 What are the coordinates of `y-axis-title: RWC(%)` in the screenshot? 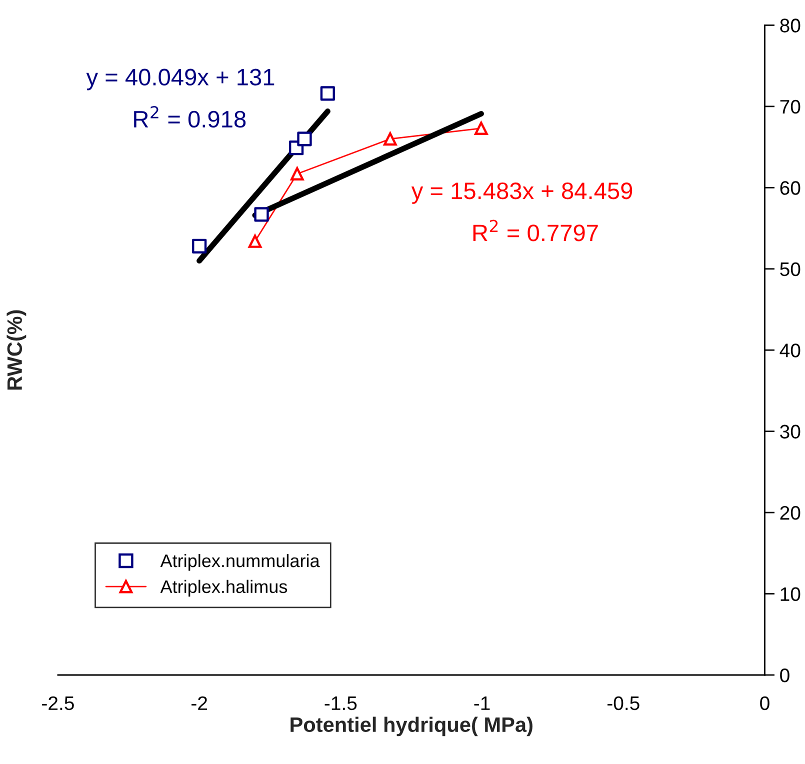 It's located at (16, 350).